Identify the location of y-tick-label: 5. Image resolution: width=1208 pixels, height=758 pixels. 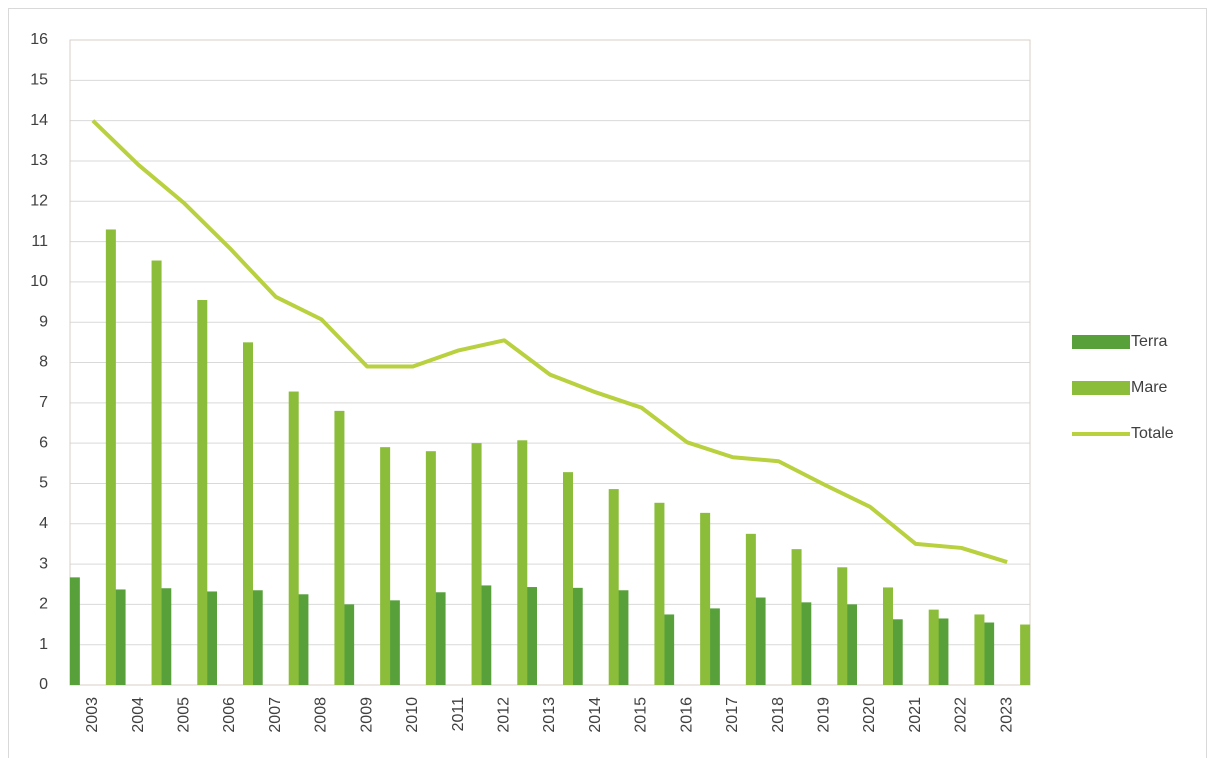
(43, 483).